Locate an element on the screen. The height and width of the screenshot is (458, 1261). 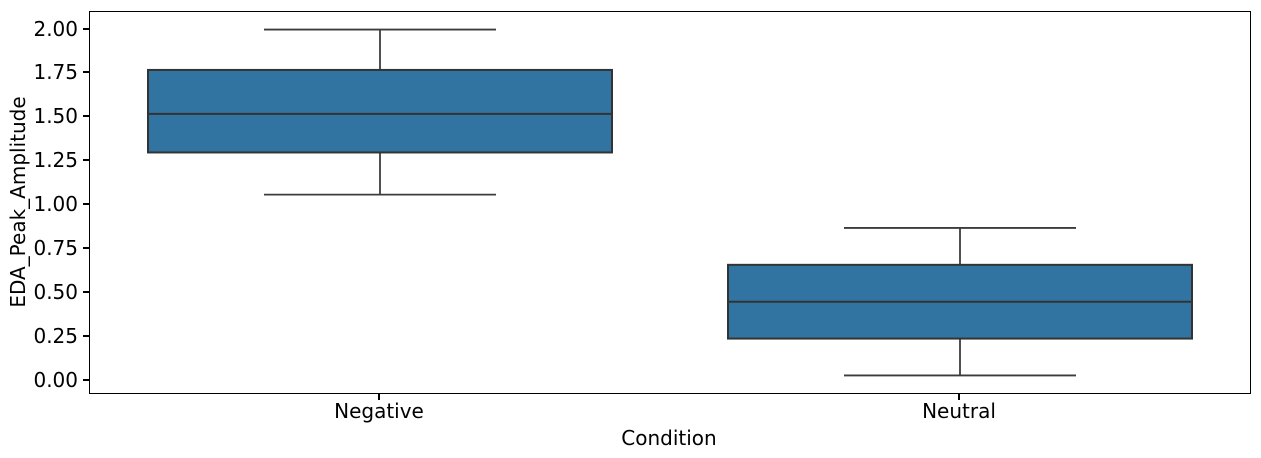
y-tick-label: 0.00 is located at coordinates (55, 379).